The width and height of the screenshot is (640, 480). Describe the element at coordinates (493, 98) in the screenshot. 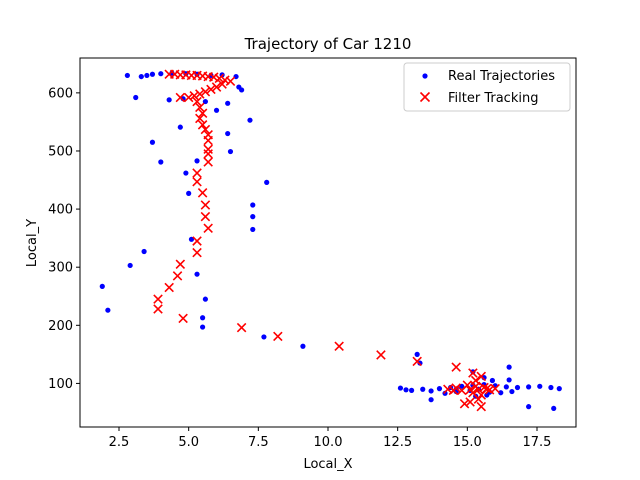

I see `legend-label-filter: Filter Tracking` at that location.